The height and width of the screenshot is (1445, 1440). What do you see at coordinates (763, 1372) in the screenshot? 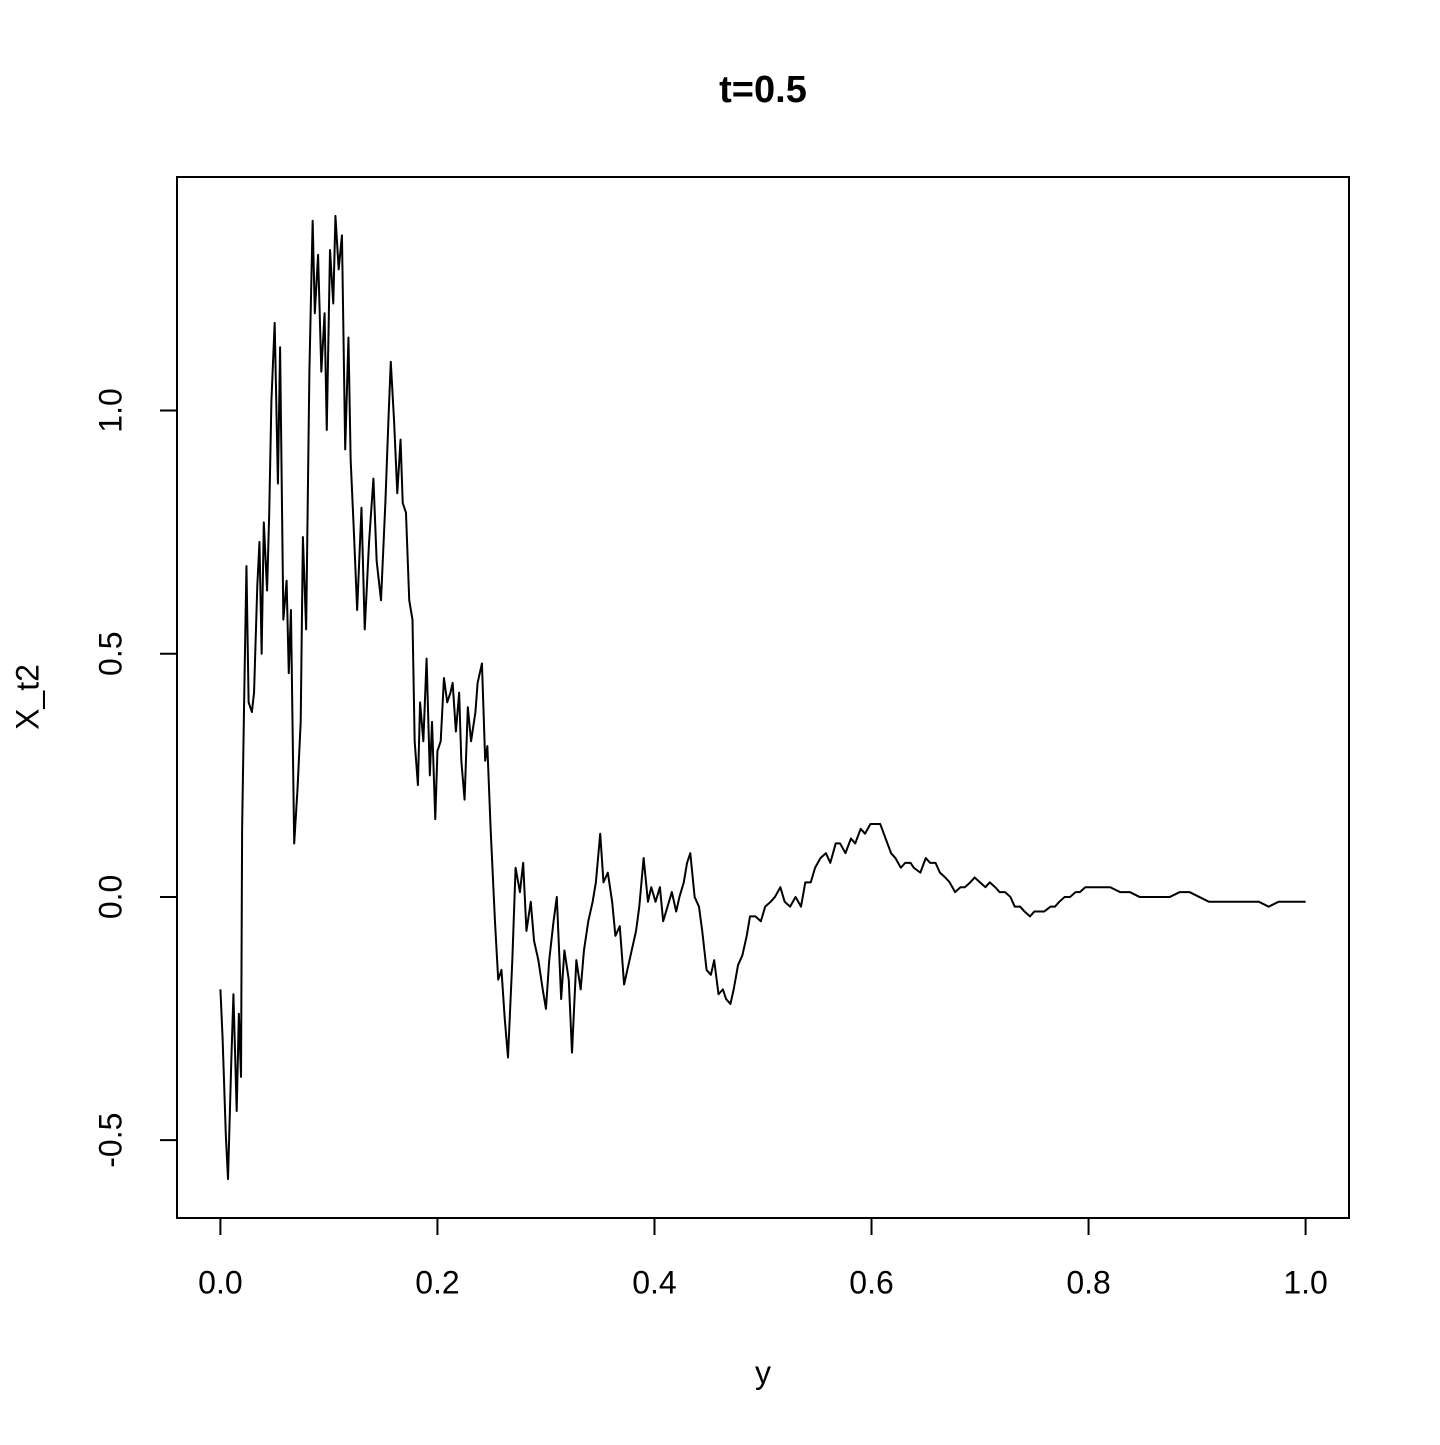
I see `x-axis-label: y` at bounding box center [763, 1372].